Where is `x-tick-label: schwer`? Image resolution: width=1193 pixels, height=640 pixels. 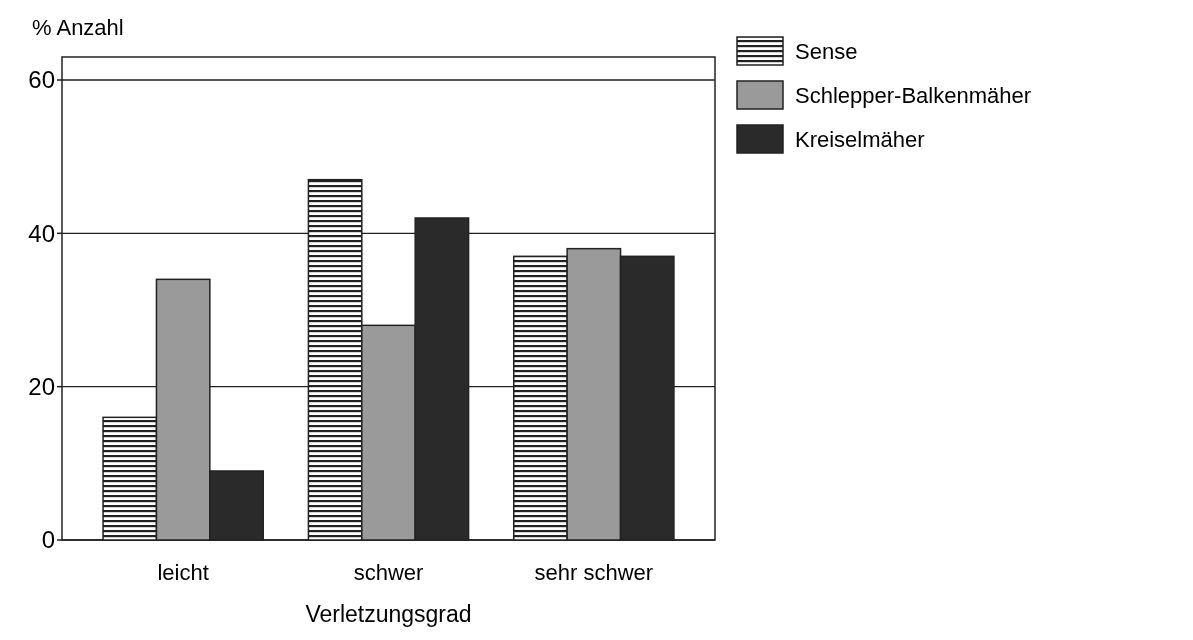 x-tick-label: schwer is located at coordinates (388, 572).